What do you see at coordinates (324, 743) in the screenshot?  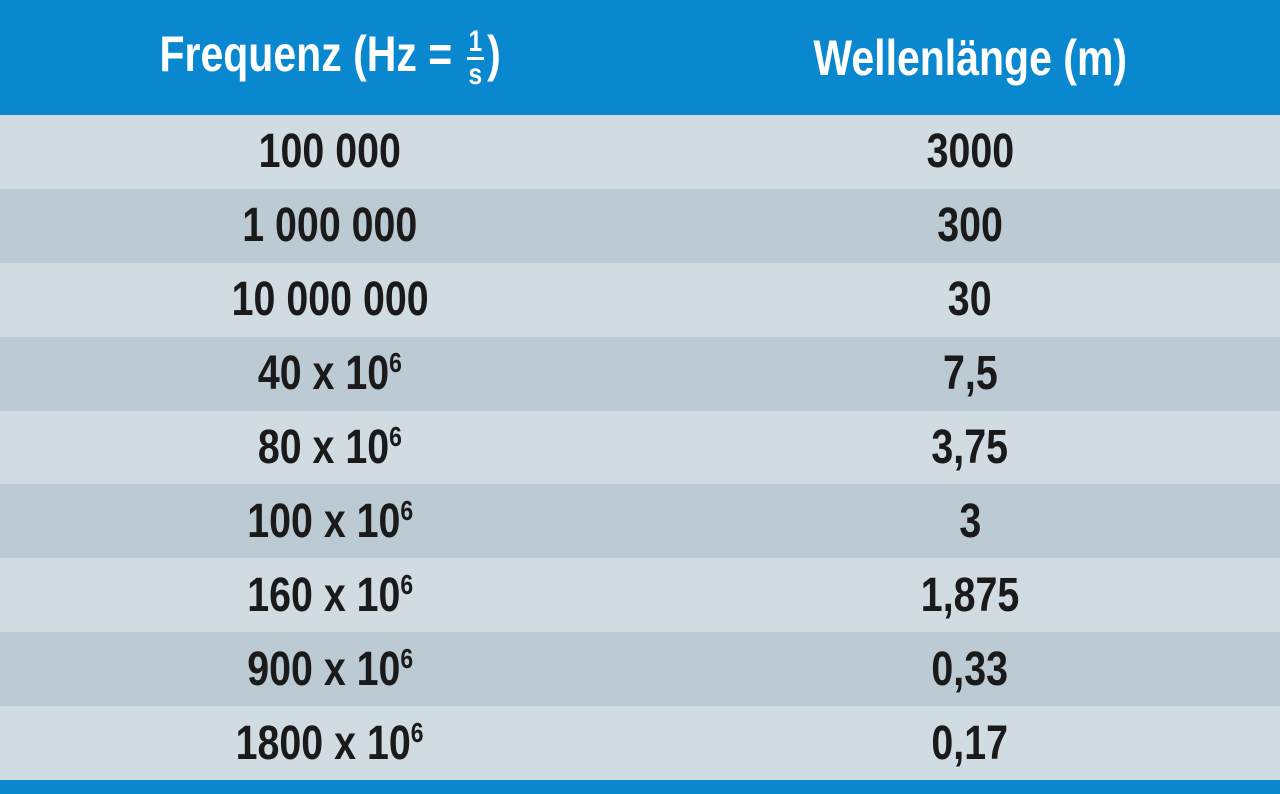 I see `frequency-value: 1800 x 10` at bounding box center [324, 743].